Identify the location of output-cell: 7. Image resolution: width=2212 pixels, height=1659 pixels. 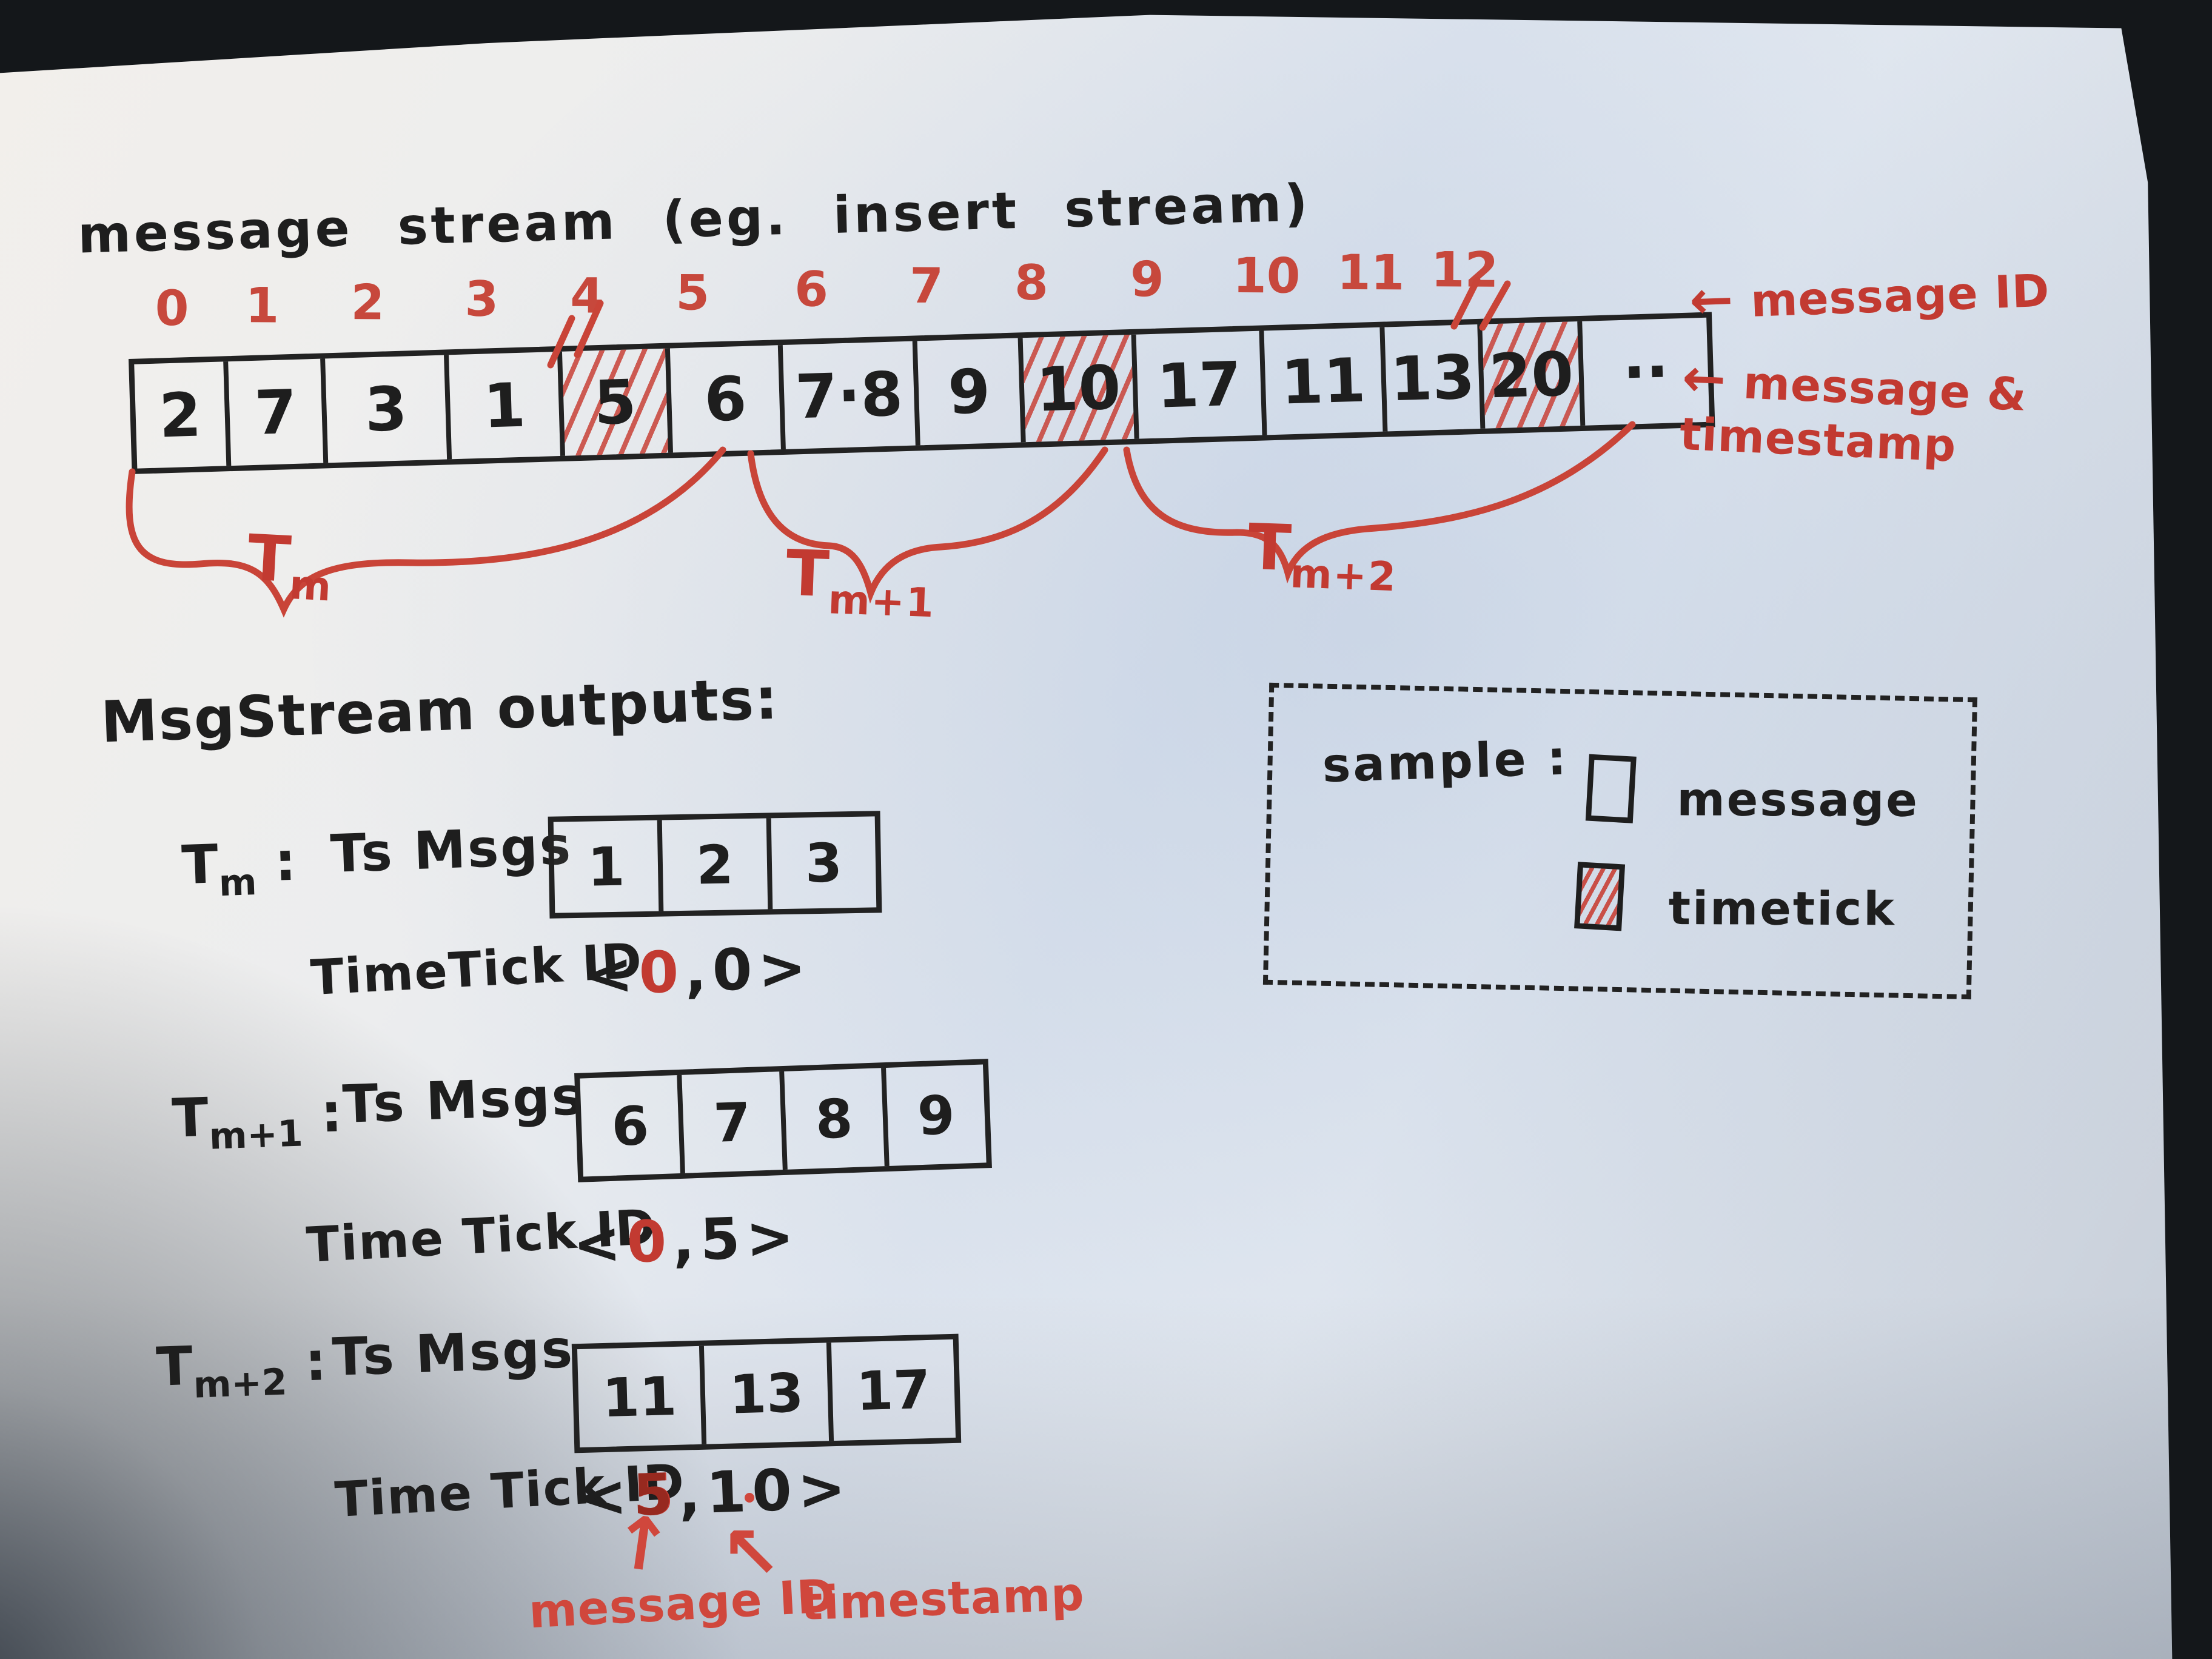
(735, 1122).